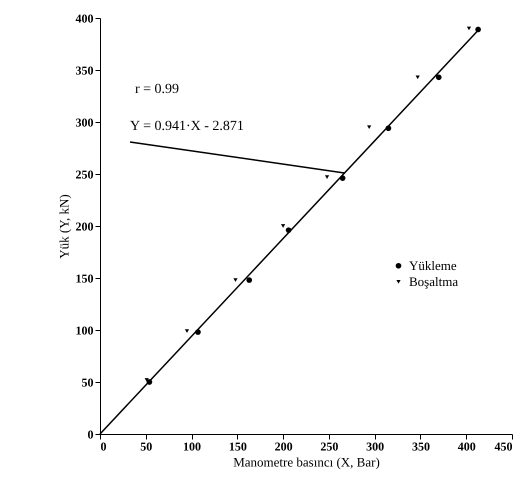 The width and height of the screenshot is (528, 490). What do you see at coordinates (85, 279) in the screenshot?
I see `y-tick-label: 150` at bounding box center [85, 279].